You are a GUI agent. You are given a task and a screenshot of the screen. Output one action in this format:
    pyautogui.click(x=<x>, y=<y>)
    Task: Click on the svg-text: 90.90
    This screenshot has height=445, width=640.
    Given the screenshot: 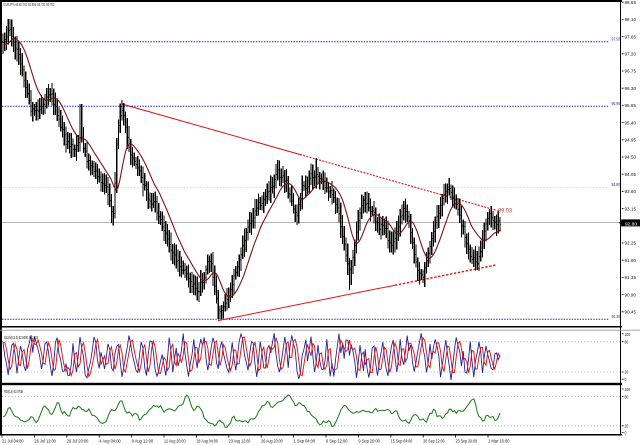 What is the action you would take?
    pyautogui.click(x=631, y=294)
    